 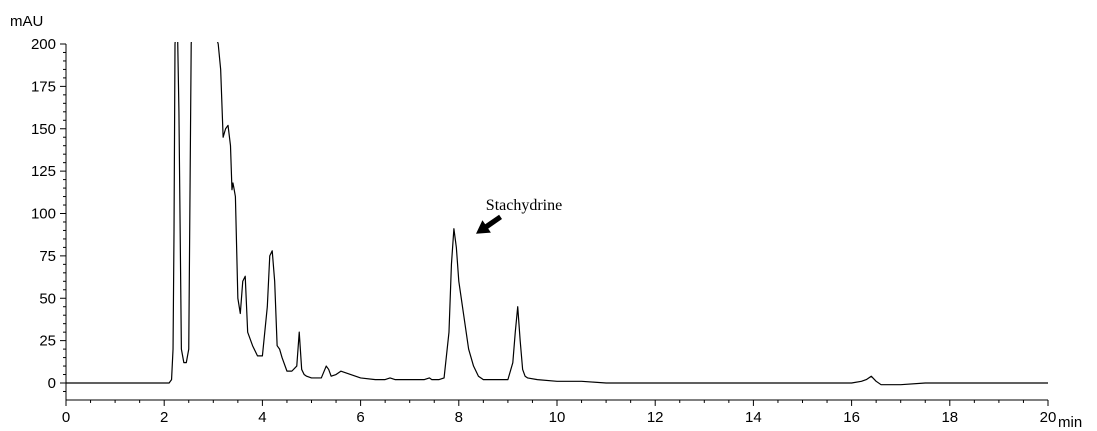 I want to click on y-tick-label: 125, so click(x=43, y=171).